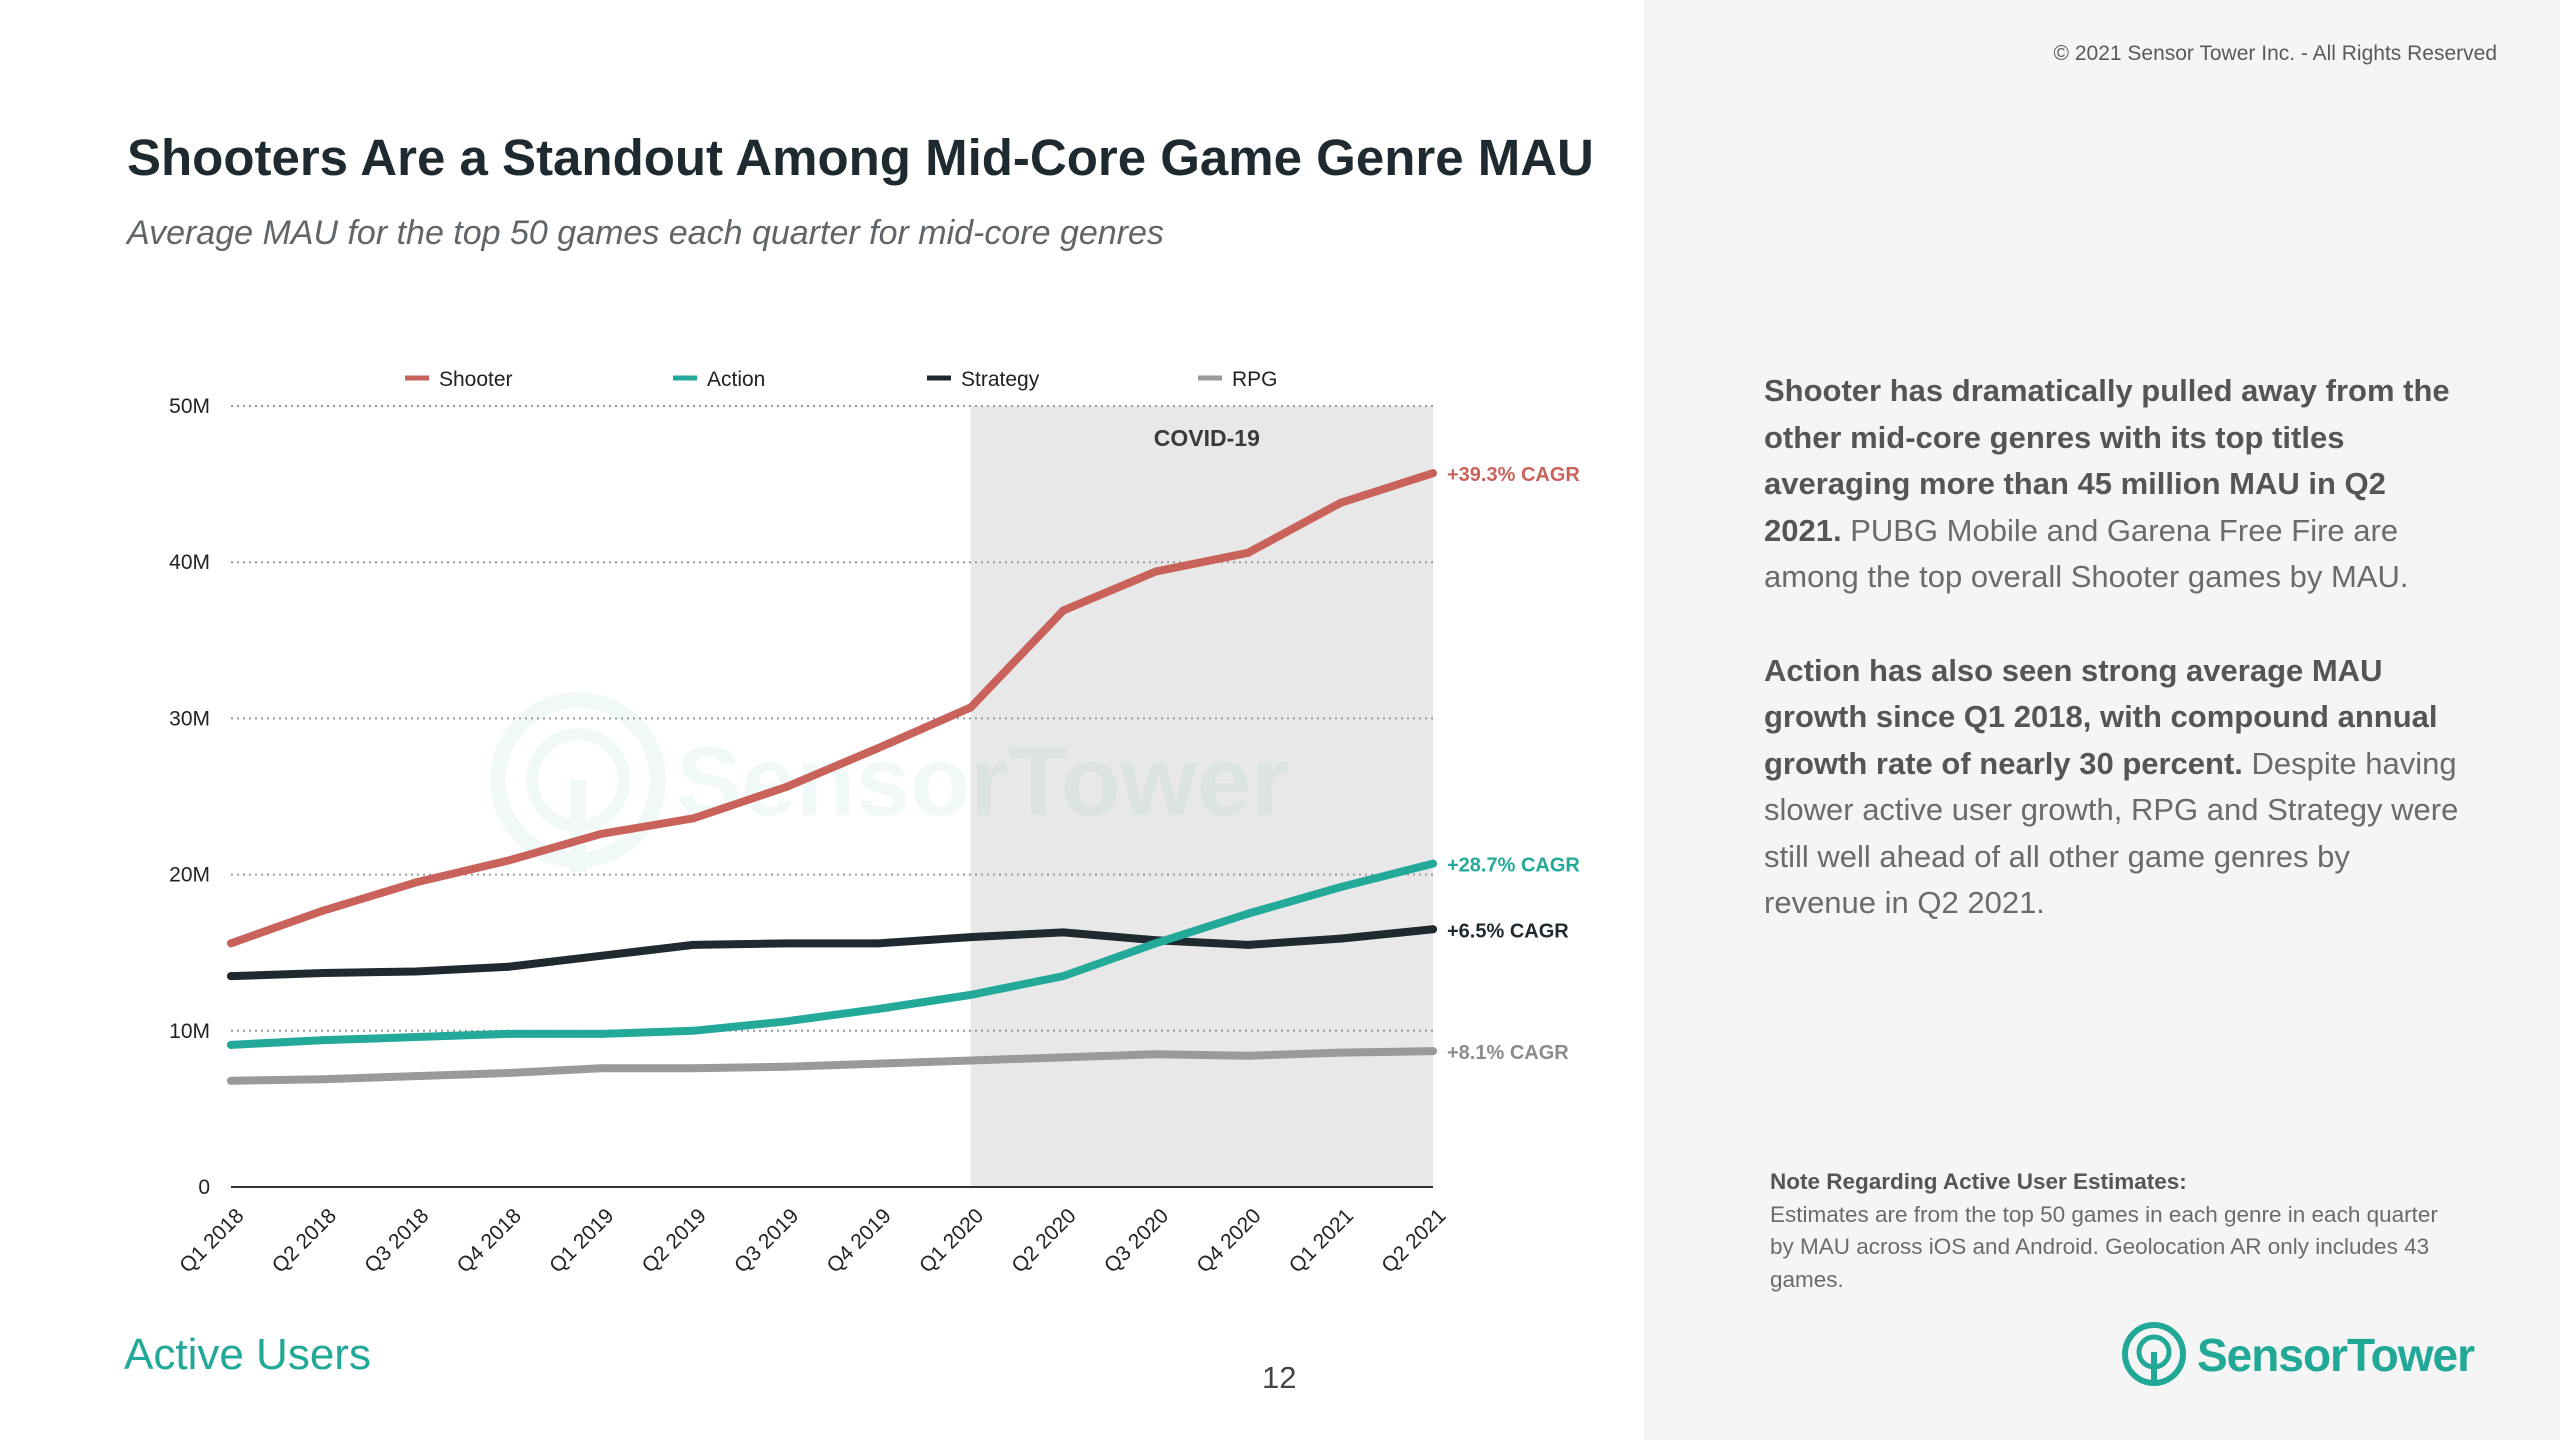  I want to click on section-label: Active Users, so click(247, 1354).